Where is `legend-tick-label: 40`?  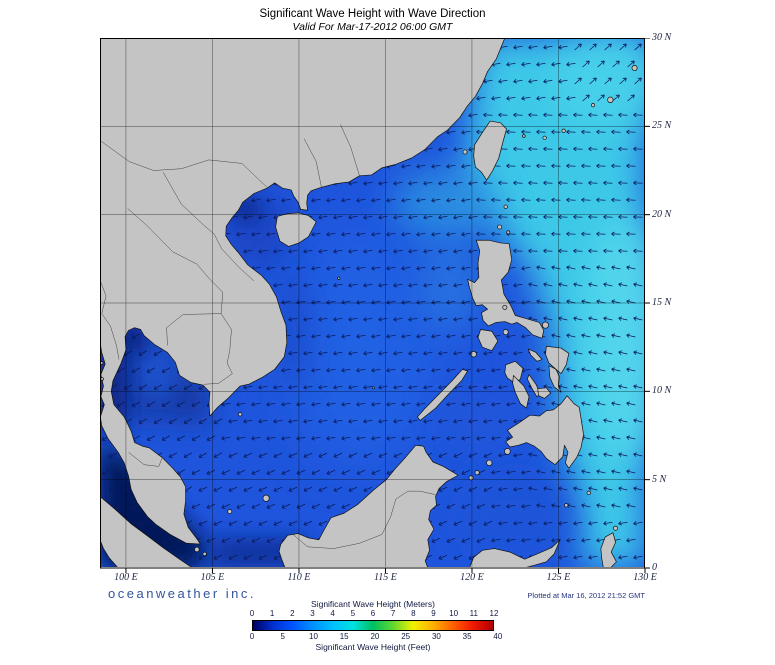 legend-tick-label: 40 is located at coordinates (498, 636).